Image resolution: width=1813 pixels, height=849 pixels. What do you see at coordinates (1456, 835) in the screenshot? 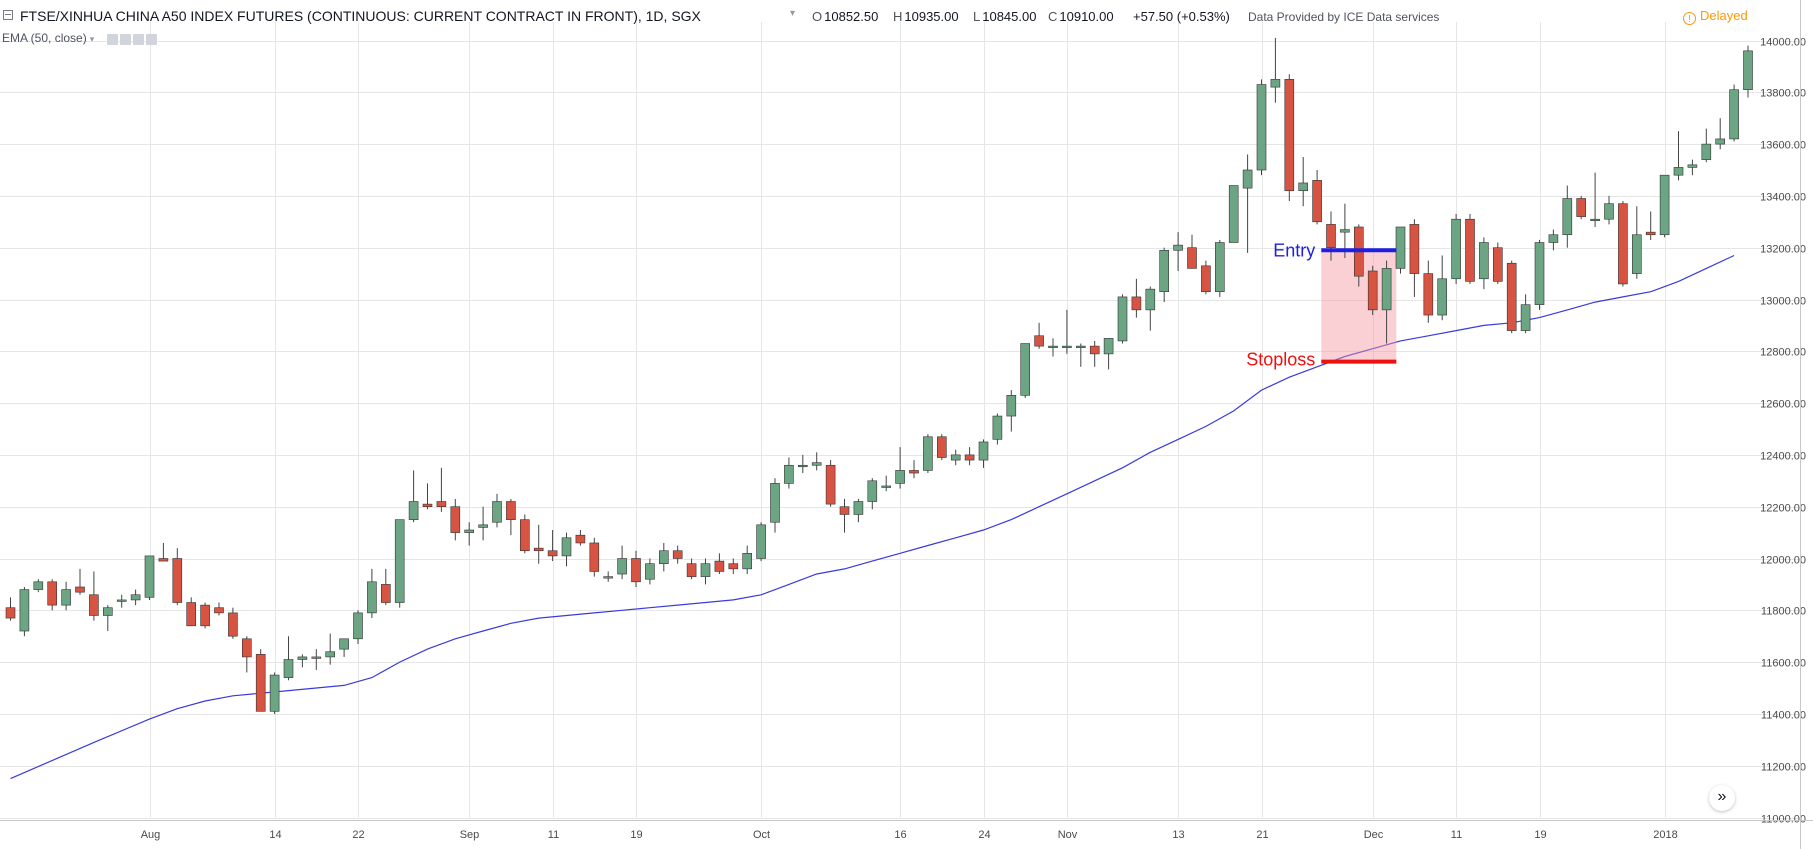
I see `time-tick-label: 11` at bounding box center [1456, 835].